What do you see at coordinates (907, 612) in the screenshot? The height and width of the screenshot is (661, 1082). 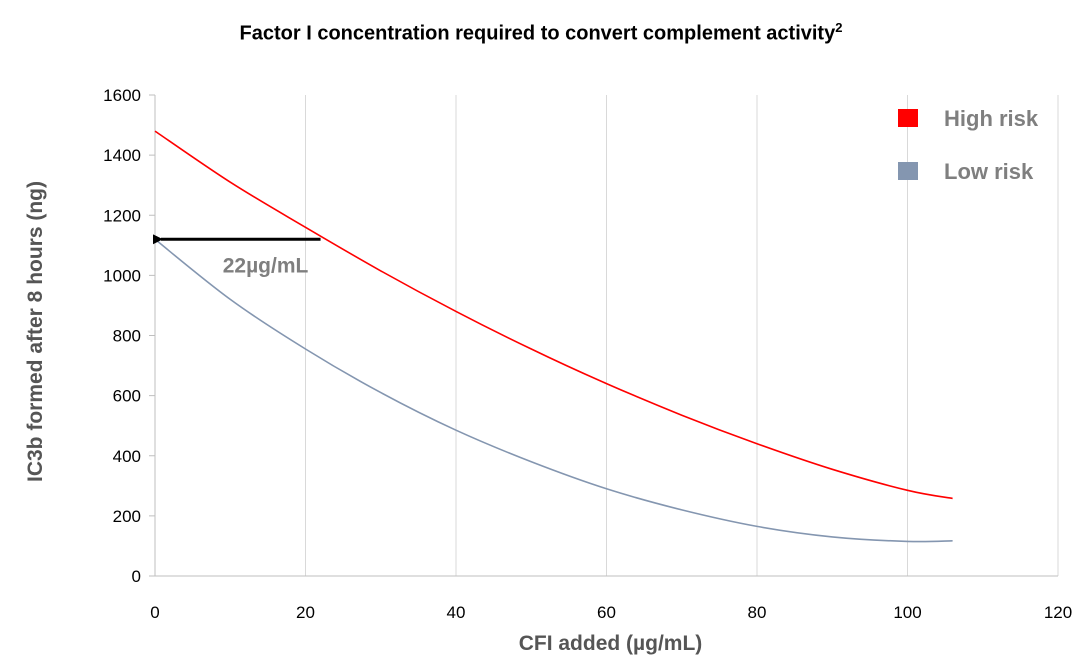 I see `x-tick-label: 100` at bounding box center [907, 612].